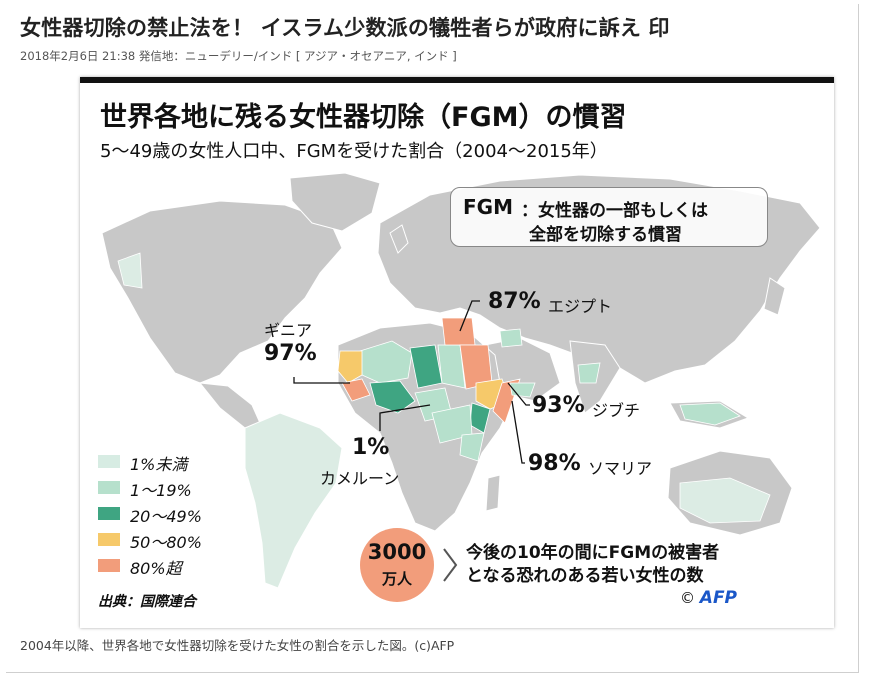 This screenshot has width=879, height=699. Describe the element at coordinates (166, 516) in the screenshot. I see `legend-label: 20〜49%` at that location.